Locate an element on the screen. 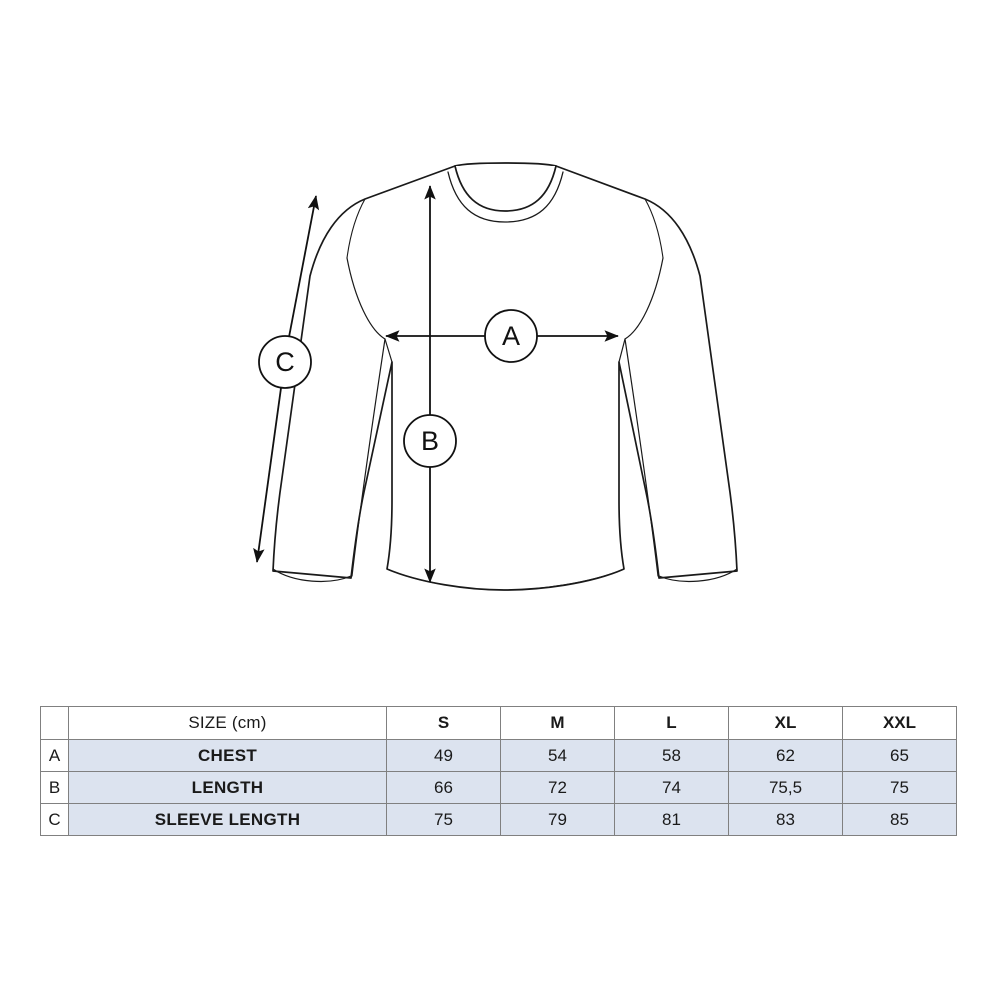 The image size is (1000, 1000). left-armhole-seam is located at coordinates (369, 310).